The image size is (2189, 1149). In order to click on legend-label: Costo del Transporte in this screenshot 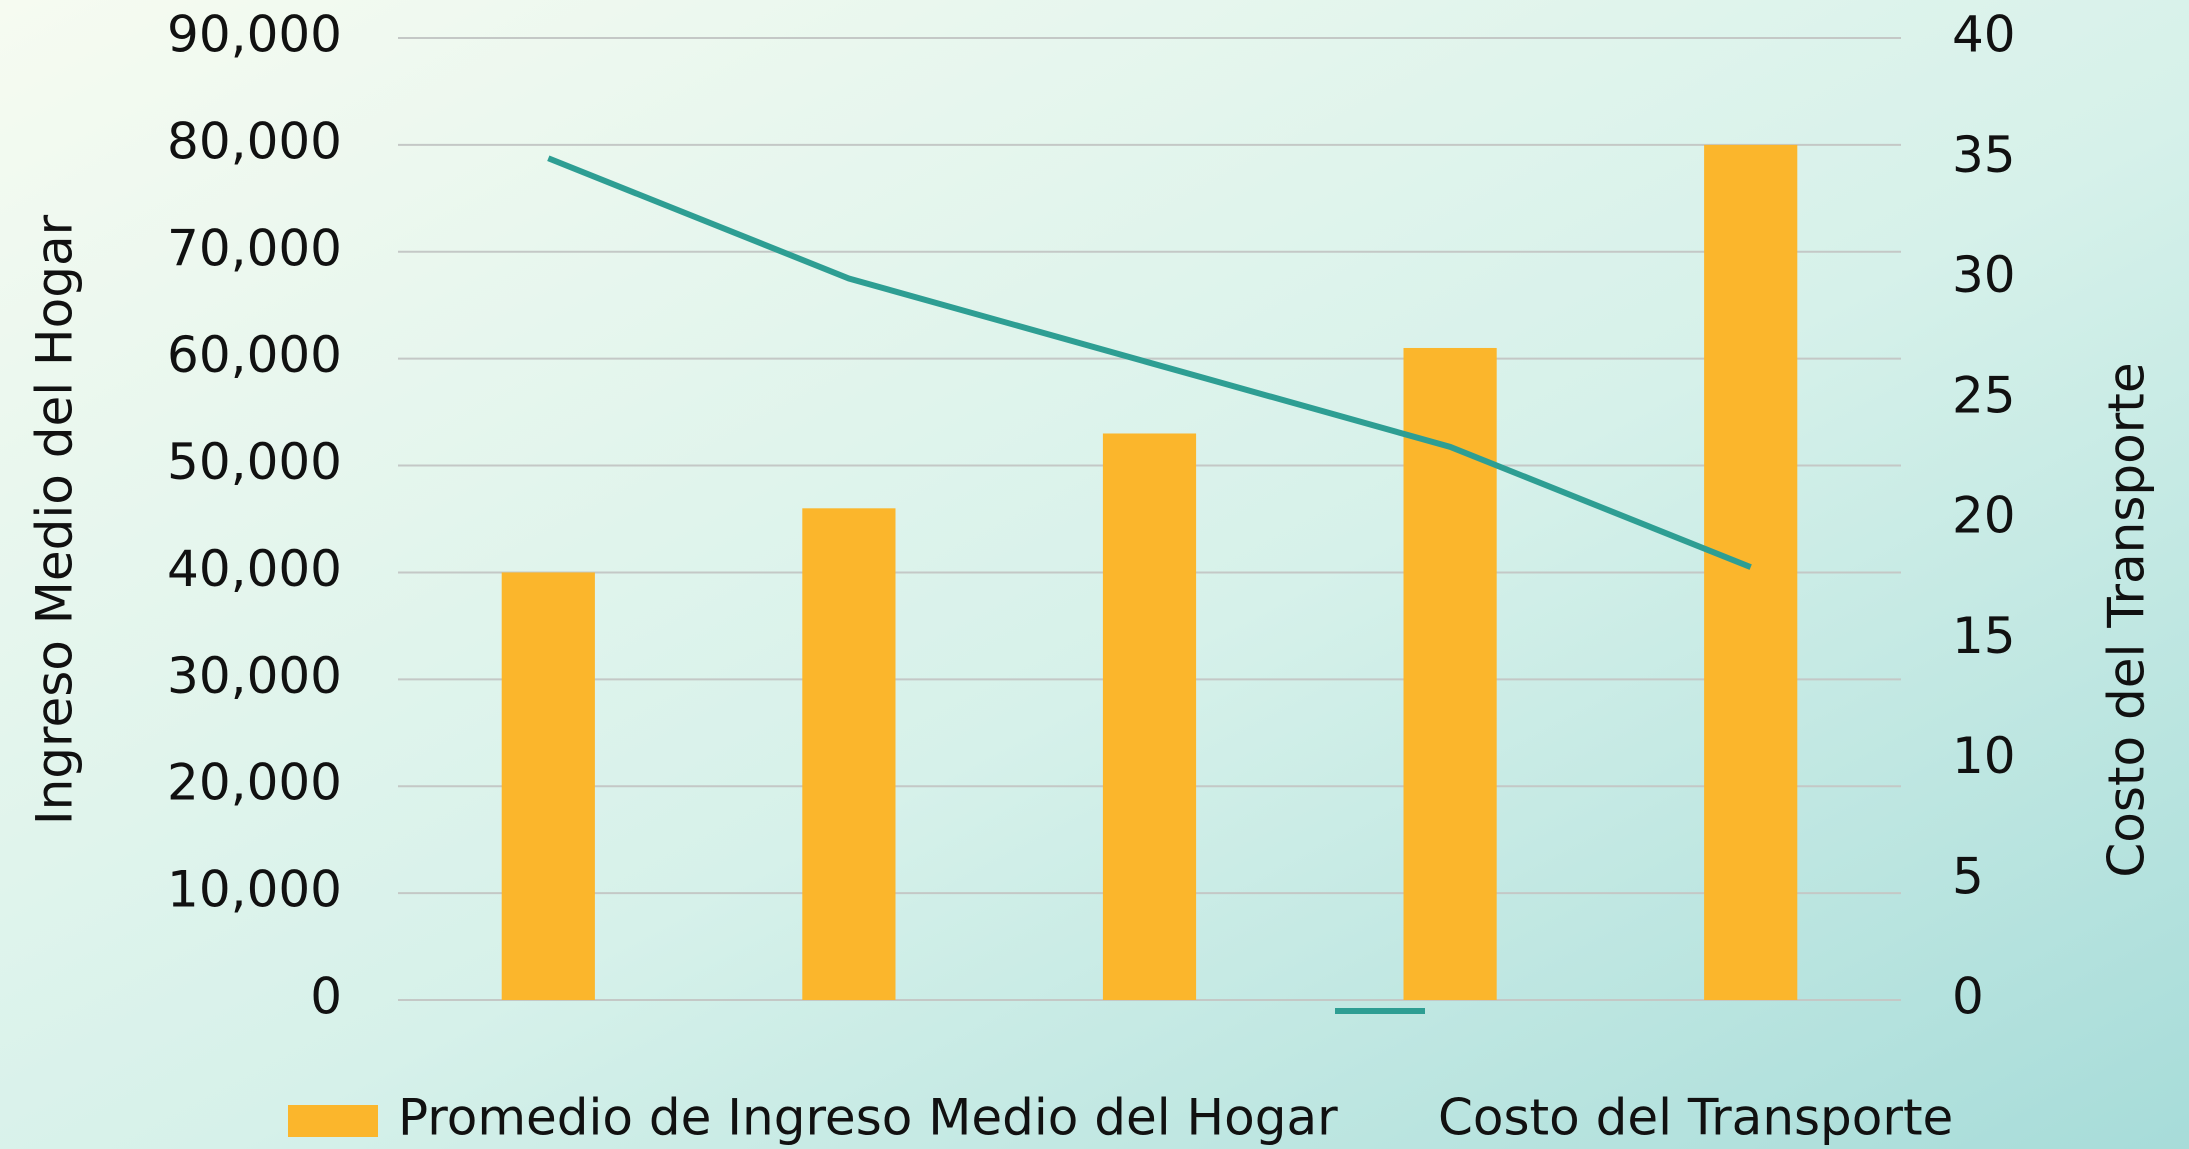, I will do `click(1695, 1118)`.